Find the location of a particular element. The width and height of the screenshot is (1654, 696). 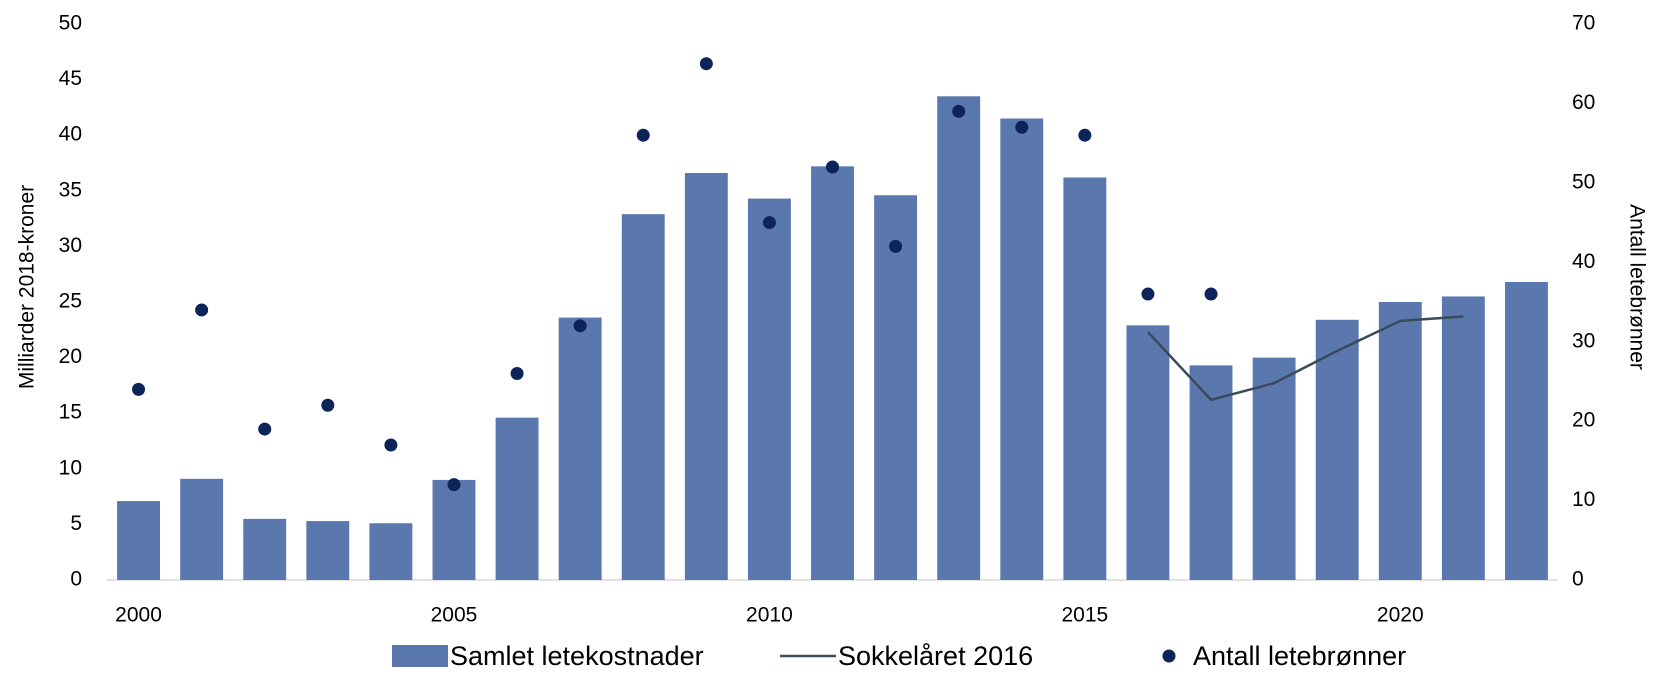

y-tick-label: 40 is located at coordinates (70, 134).